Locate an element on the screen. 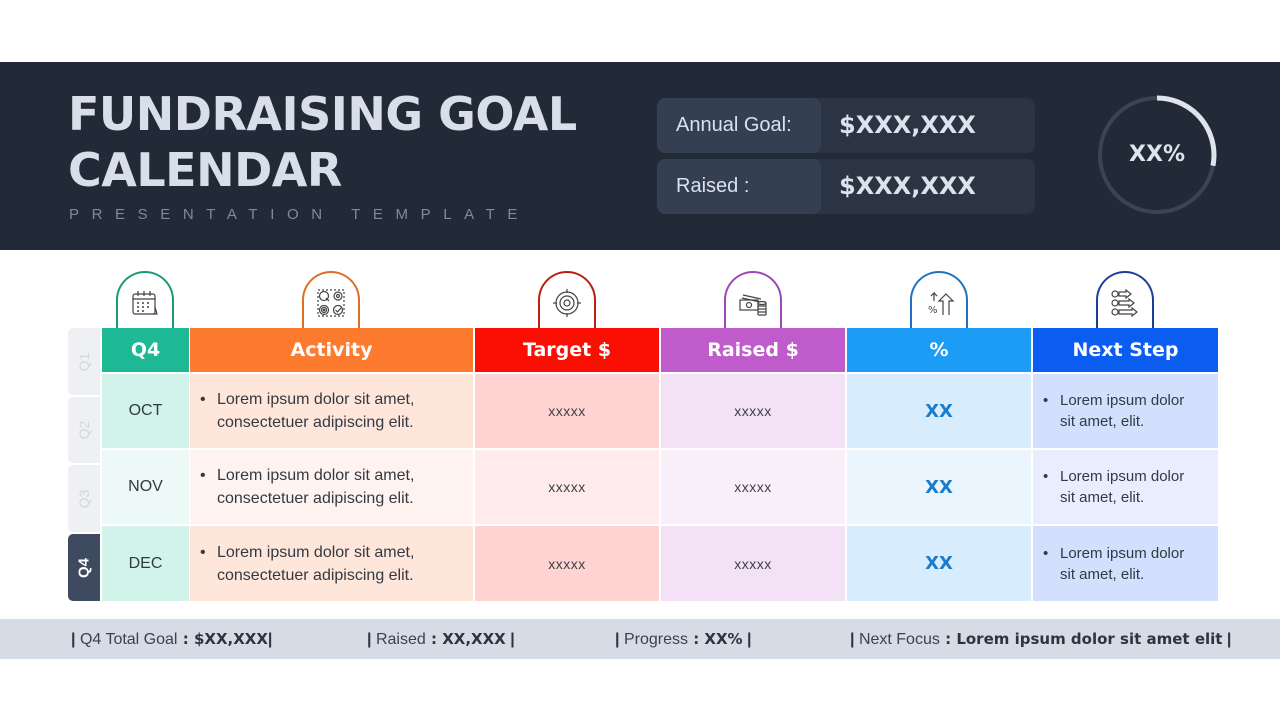 This screenshot has width=1280, height=720. progress-ring is located at coordinates (1157, 155).